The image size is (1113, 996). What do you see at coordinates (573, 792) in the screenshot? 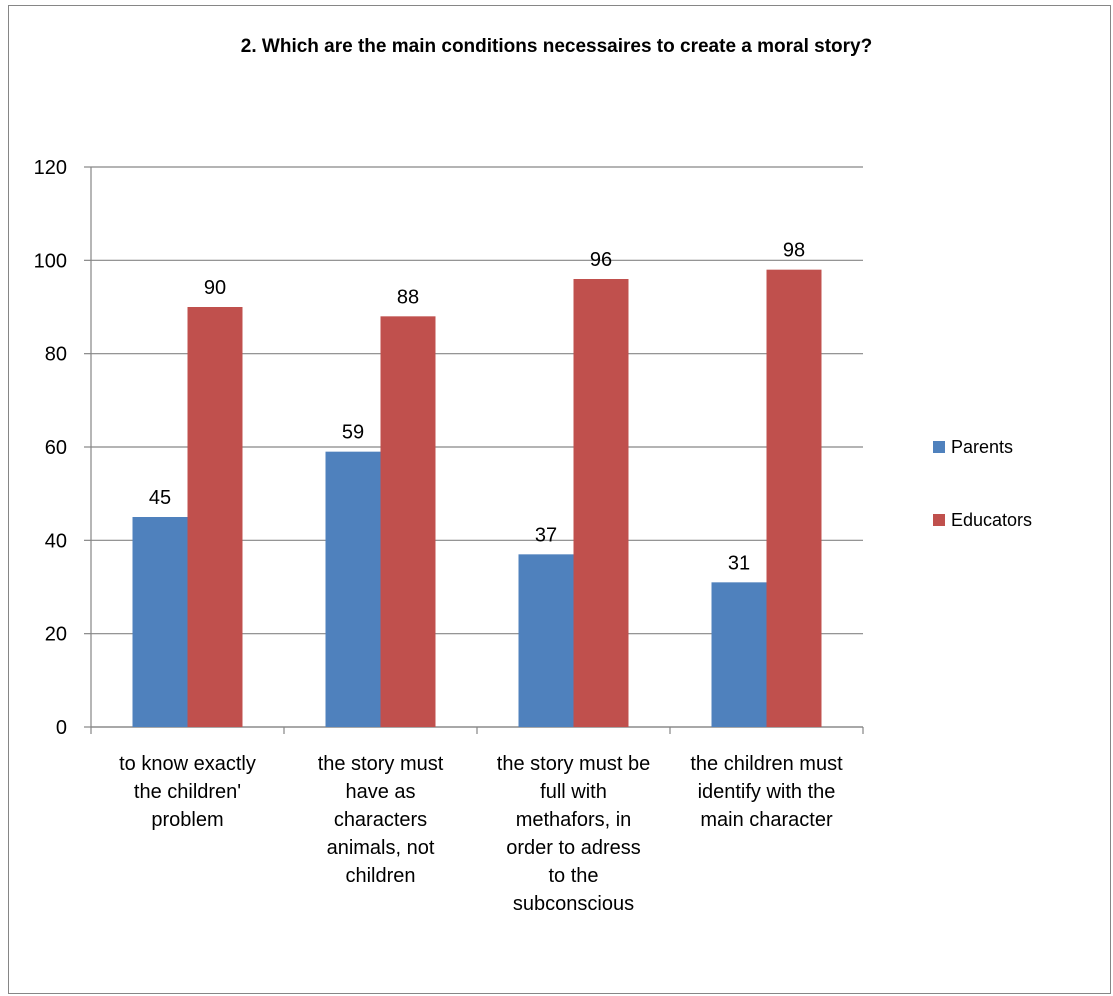
I see `category-label: full with` at bounding box center [573, 792].